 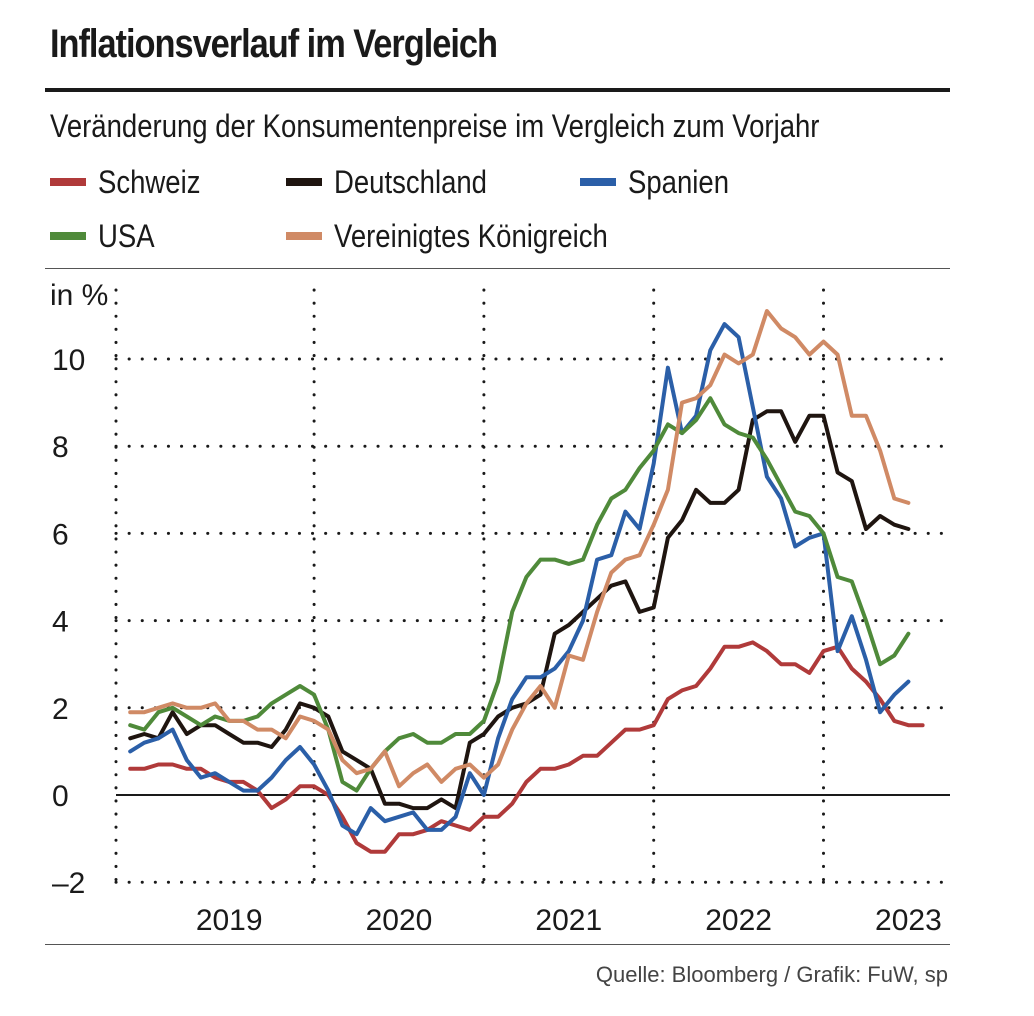 I want to click on legend-item-vereinigtes-koenigreich: Vereinigtes Königreich, so click(x=469, y=236).